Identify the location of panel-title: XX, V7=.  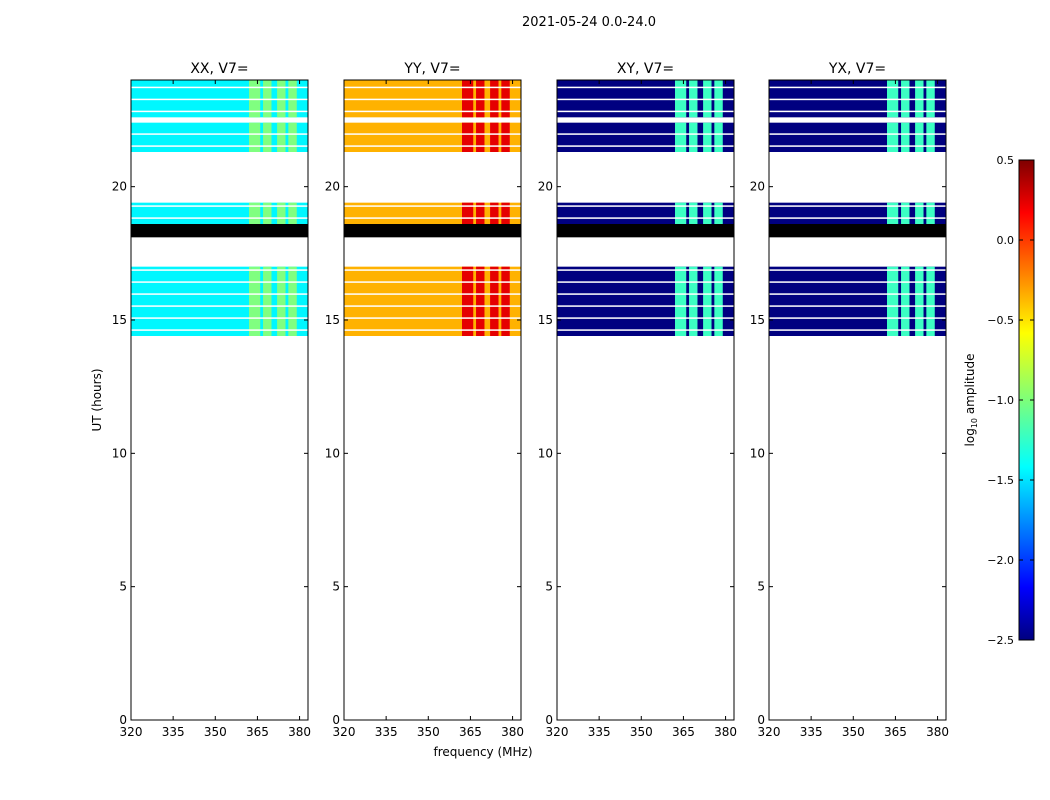
(219, 69).